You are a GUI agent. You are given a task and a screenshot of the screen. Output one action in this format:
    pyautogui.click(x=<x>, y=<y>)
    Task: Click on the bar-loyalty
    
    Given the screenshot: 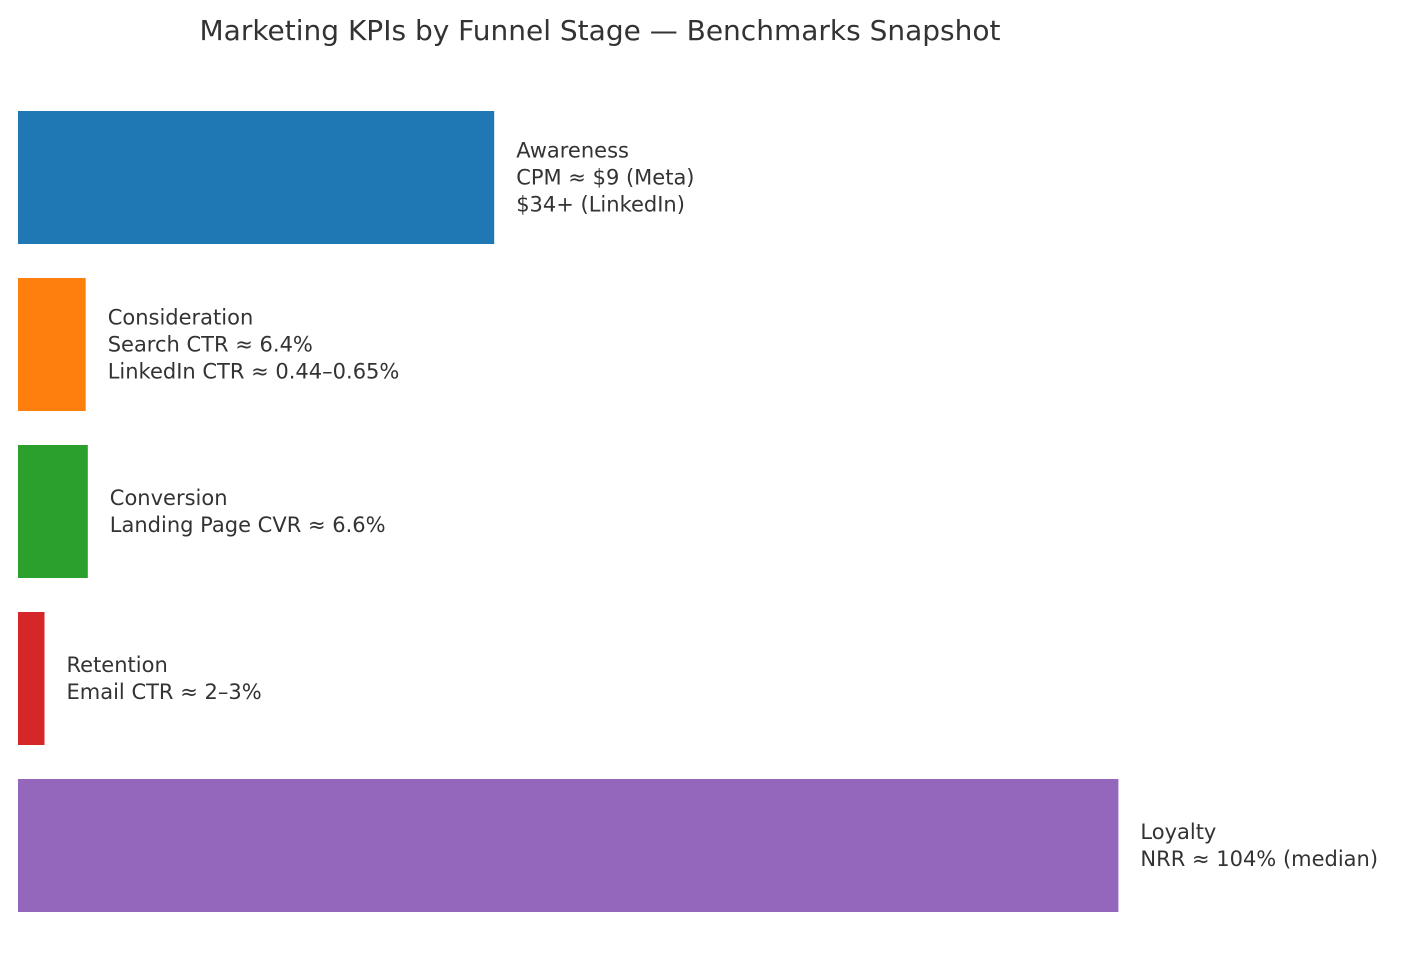 What is the action you would take?
    pyautogui.click(x=568, y=845)
    